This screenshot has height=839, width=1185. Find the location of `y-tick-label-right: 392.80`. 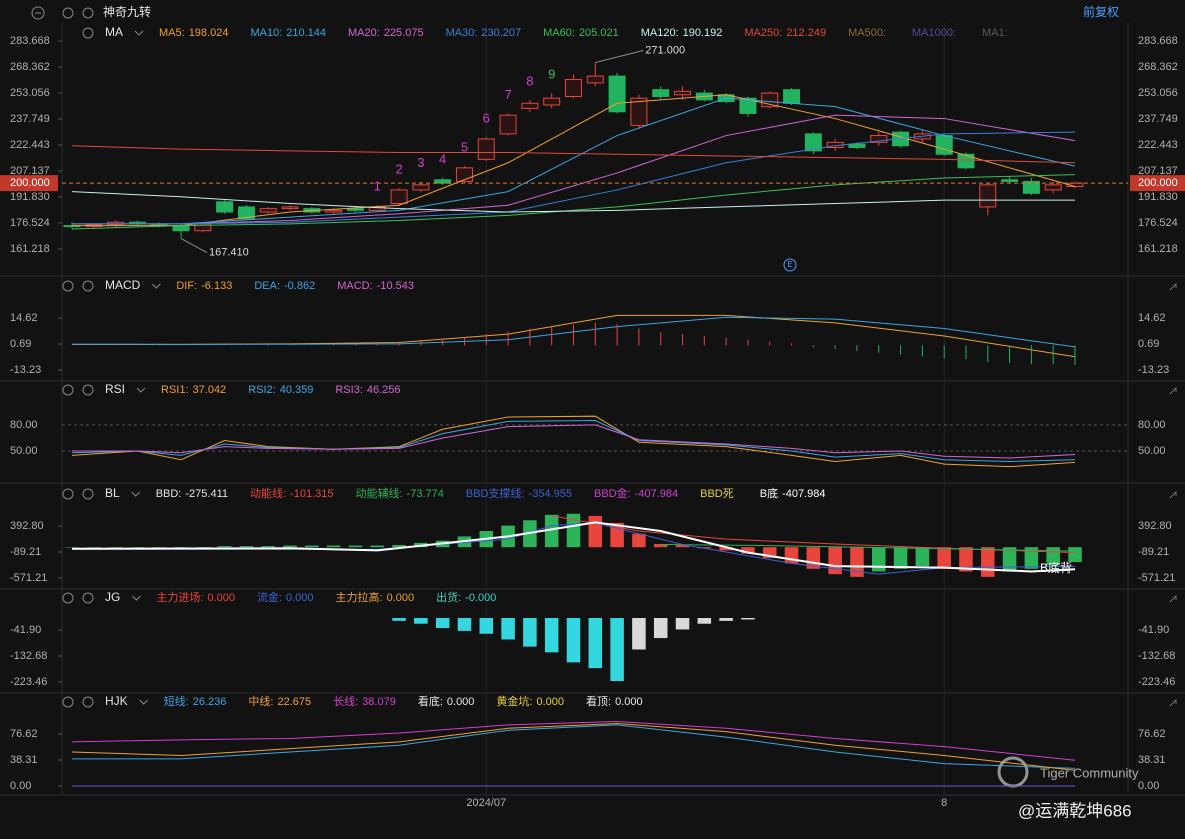

y-tick-label-right: 392.80 is located at coordinates (1155, 526).